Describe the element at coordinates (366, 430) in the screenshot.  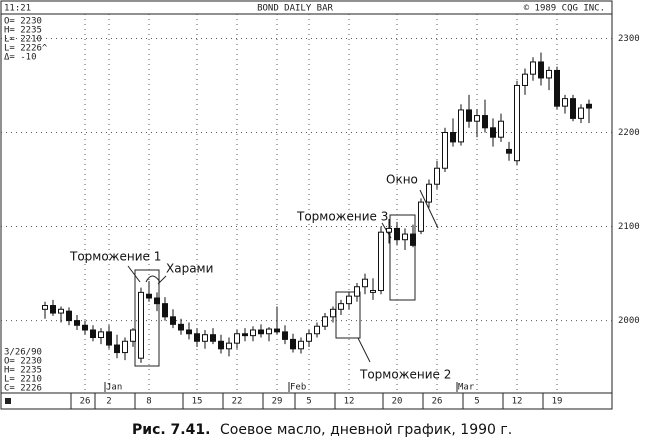
I see `caption-text: Соевое масло, дневной график, 1990 г.` at that location.